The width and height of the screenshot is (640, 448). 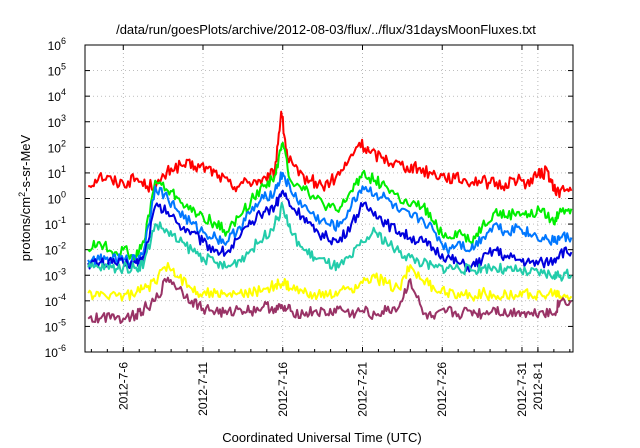 I want to click on y-tick-label: 10⁵, so click(x=57, y=70).